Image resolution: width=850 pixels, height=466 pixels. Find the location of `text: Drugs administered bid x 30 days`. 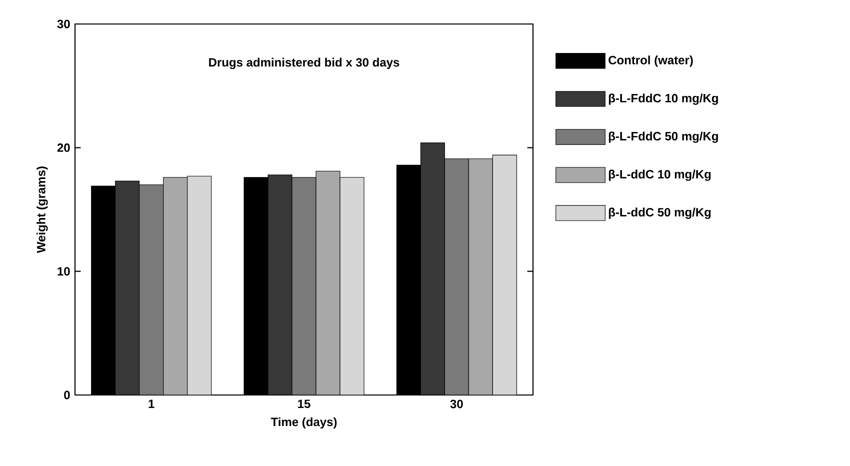

text: Drugs administered bid x 30 days is located at coordinates (304, 64).